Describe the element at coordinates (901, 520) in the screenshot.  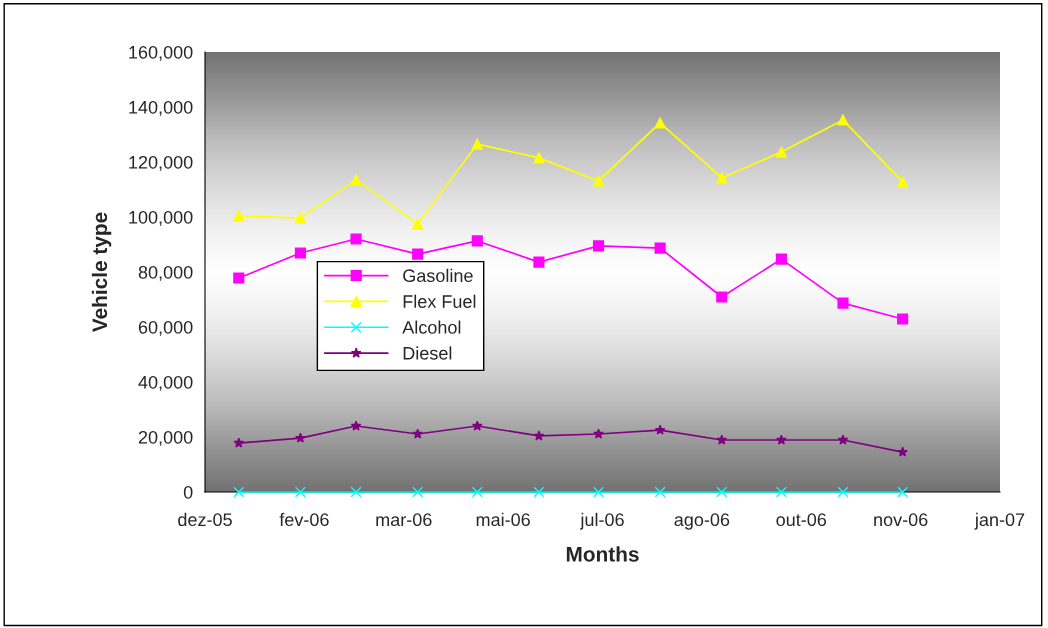
I see `x-tick-label: nov-06` at that location.